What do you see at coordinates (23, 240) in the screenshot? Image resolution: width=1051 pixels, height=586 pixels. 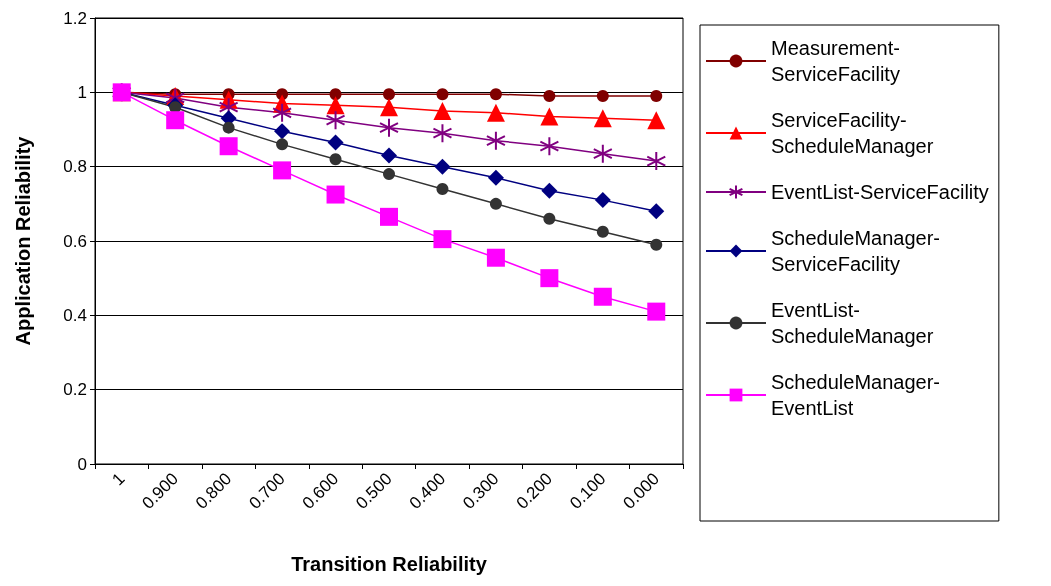 I see `y-axis-title: Application Reliability` at bounding box center [23, 240].